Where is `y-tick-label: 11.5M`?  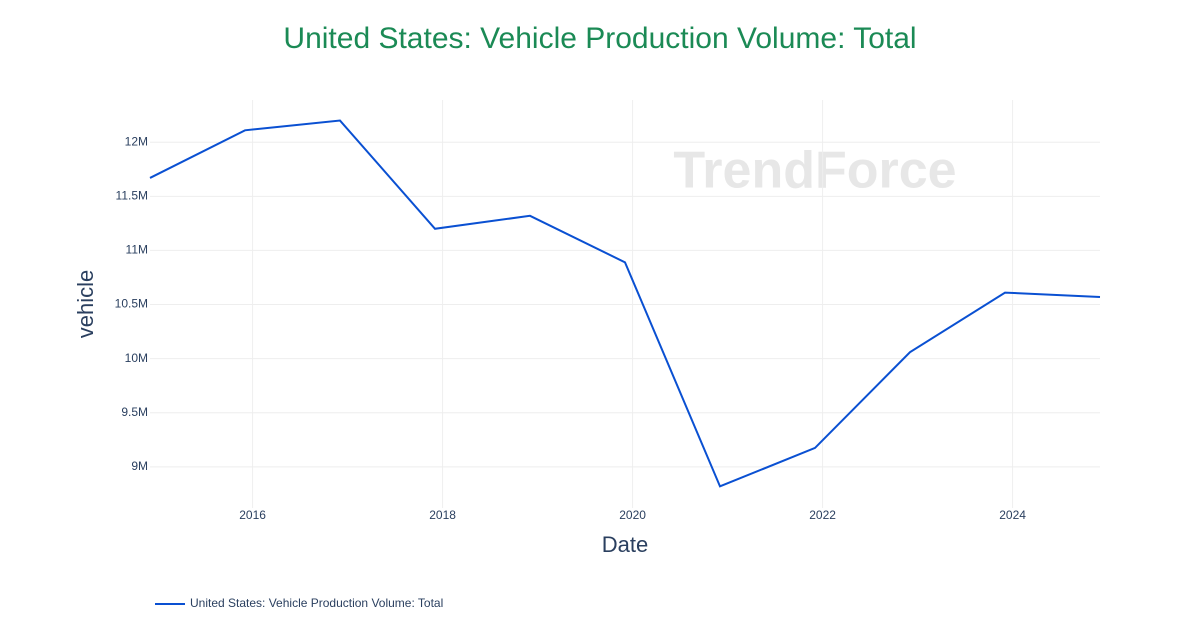
y-tick-label: 11.5M is located at coordinates (132, 195).